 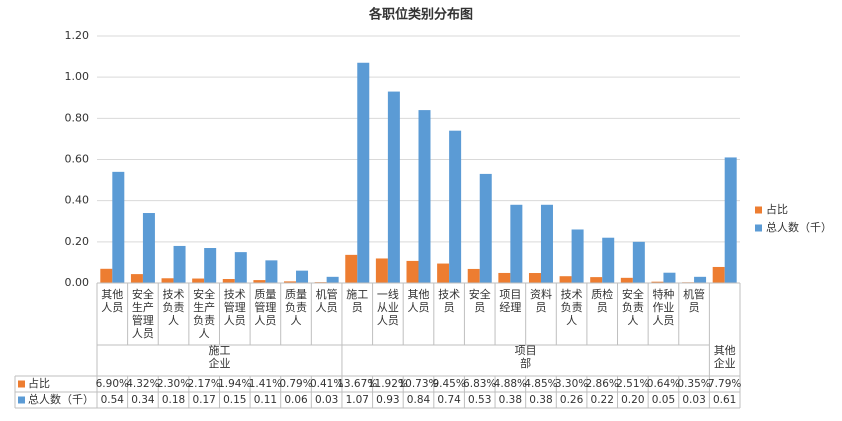 What do you see at coordinates (61, 399) in the screenshot?
I see `table-series-name: 总人数（千）` at bounding box center [61, 399].